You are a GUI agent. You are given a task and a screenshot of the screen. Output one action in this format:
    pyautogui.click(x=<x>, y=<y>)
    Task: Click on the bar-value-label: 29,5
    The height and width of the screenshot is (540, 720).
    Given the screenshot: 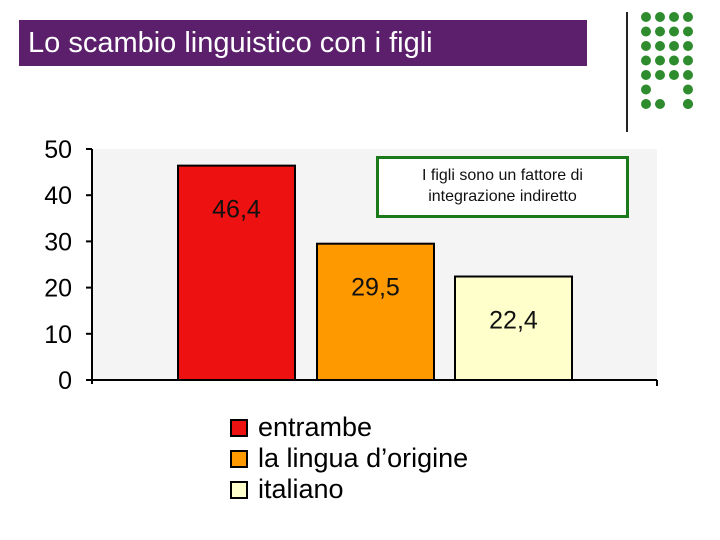 What is the action you would take?
    pyautogui.click(x=375, y=288)
    